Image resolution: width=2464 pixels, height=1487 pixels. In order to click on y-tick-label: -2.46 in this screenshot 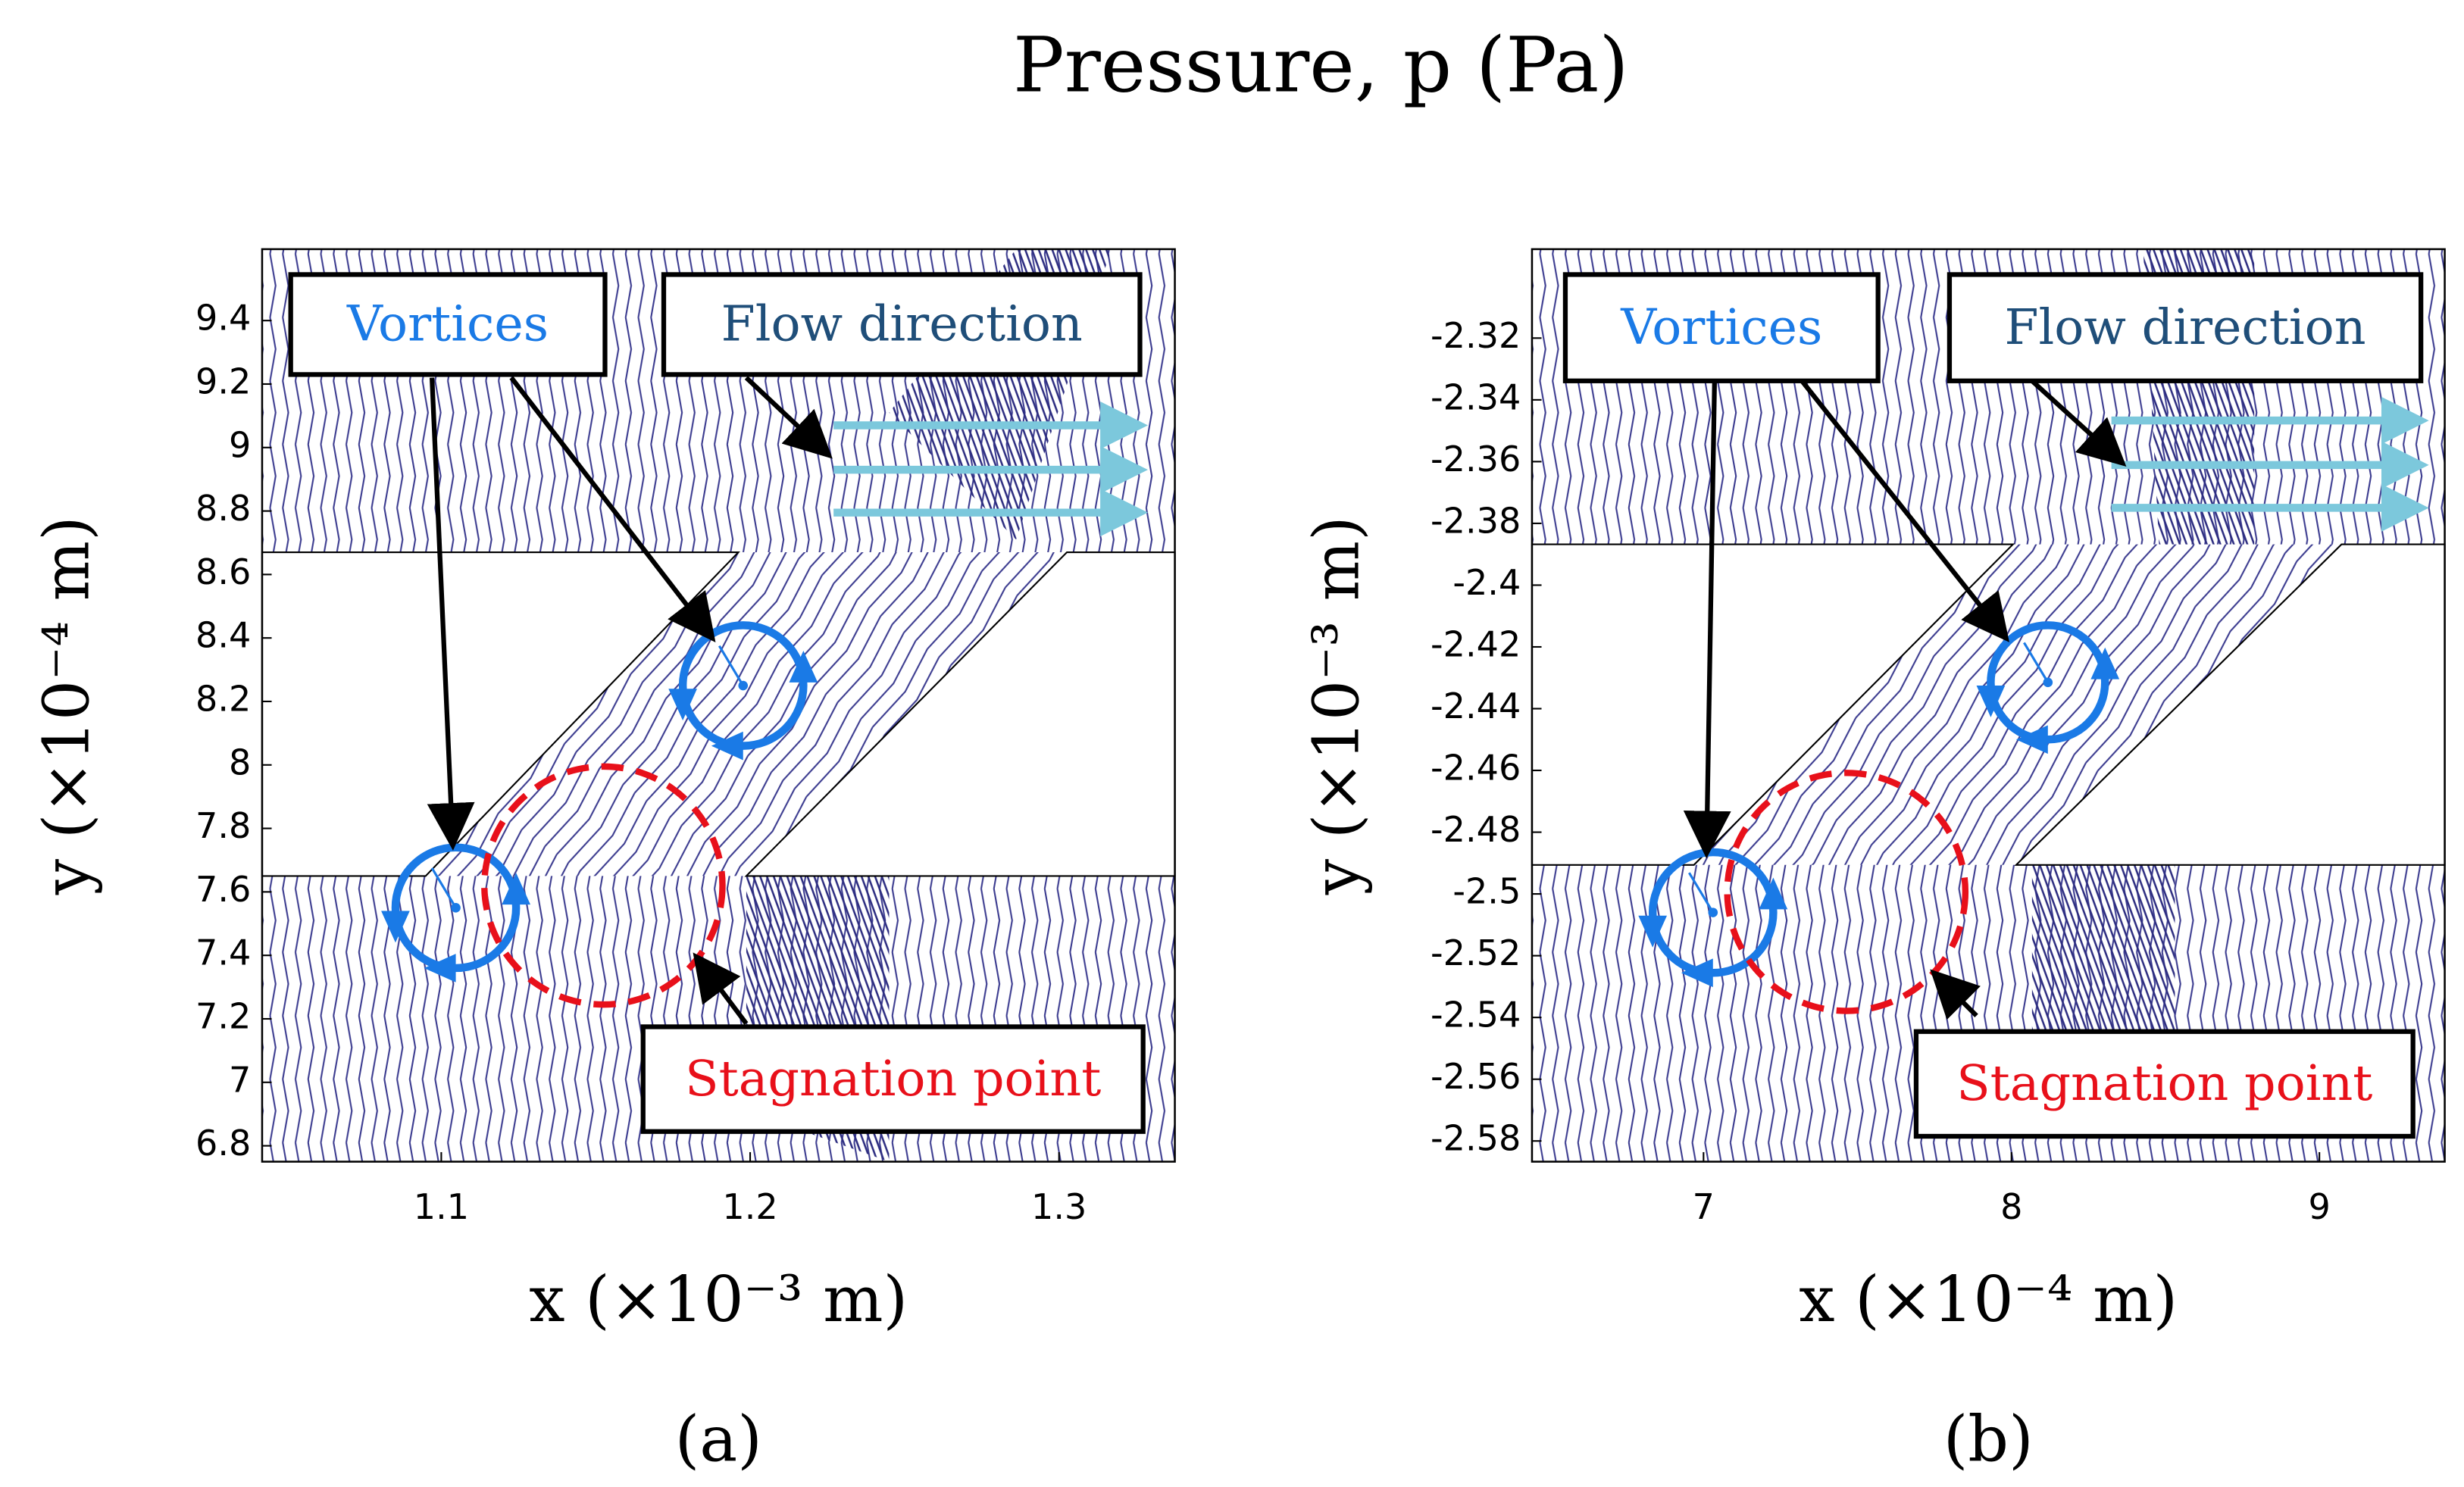, I will do `click(1476, 768)`.